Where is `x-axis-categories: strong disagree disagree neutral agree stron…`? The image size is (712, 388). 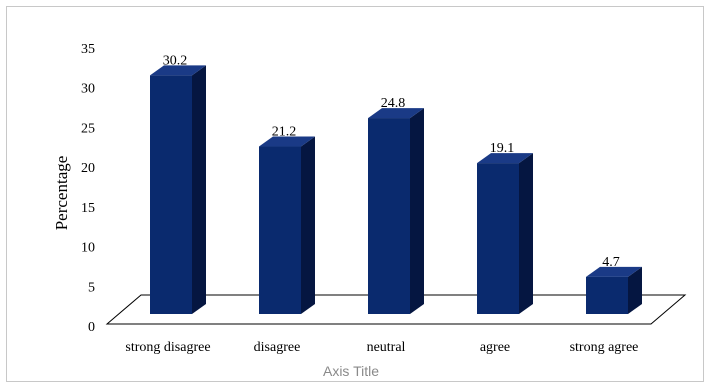 x-axis-categories: strong disagree disagree neutral agree stron… is located at coordinates (381, 347).